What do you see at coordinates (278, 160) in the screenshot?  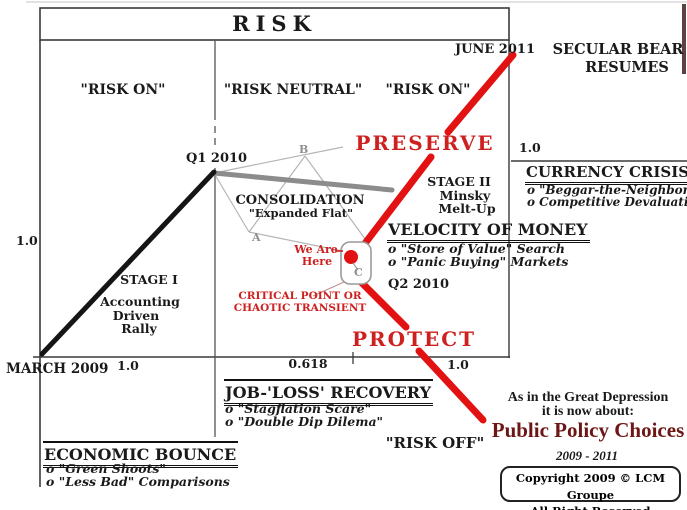 I see `trendline-to-b` at bounding box center [278, 160].